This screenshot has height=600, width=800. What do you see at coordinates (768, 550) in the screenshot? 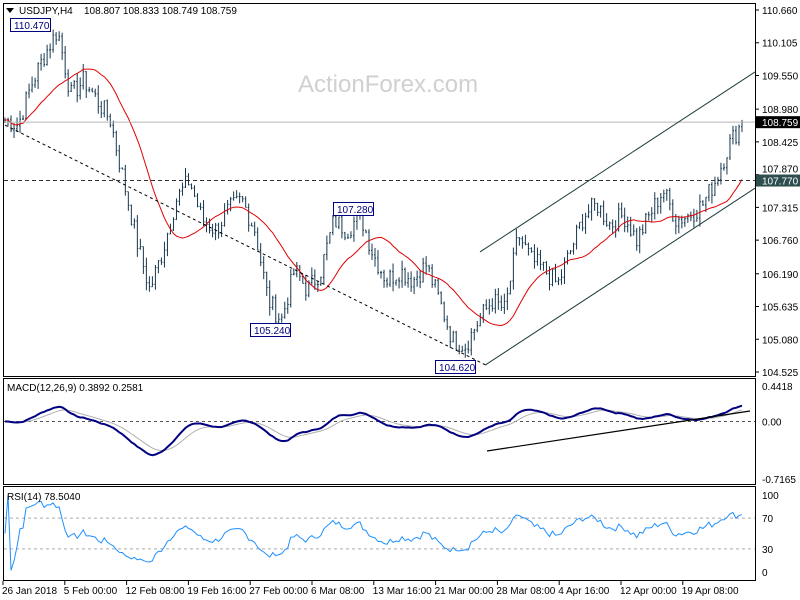
I see `rsi-tick-label: 30` at bounding box center [768, 550].